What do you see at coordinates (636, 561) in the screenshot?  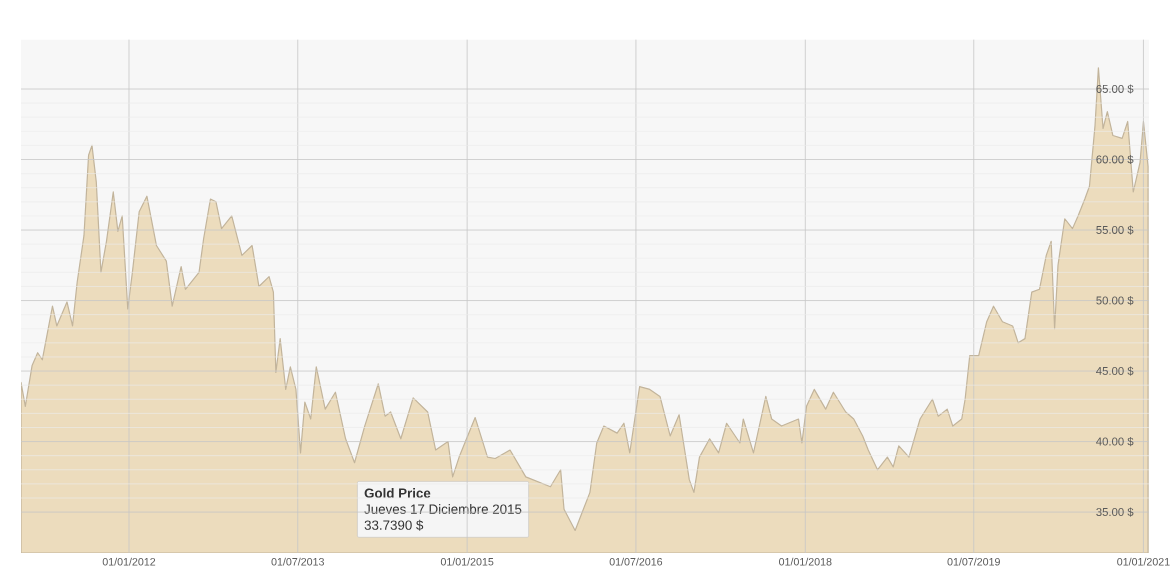 I see `x-tick-label: 01/07/2016` at bounding box center [636, 561].